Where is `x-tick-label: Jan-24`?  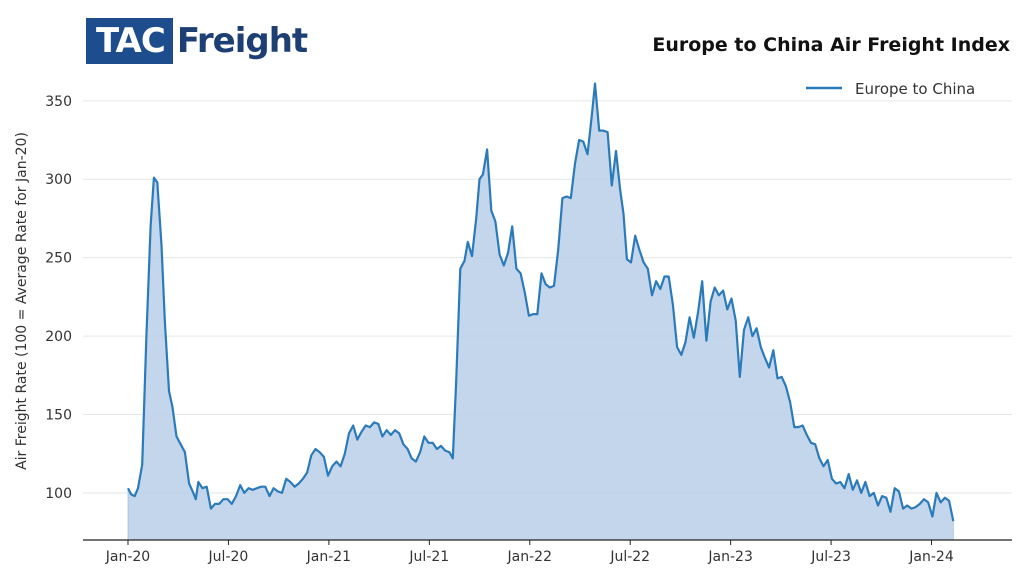
x-tick-label: Jan-24 is located at coordinates (931, 557).